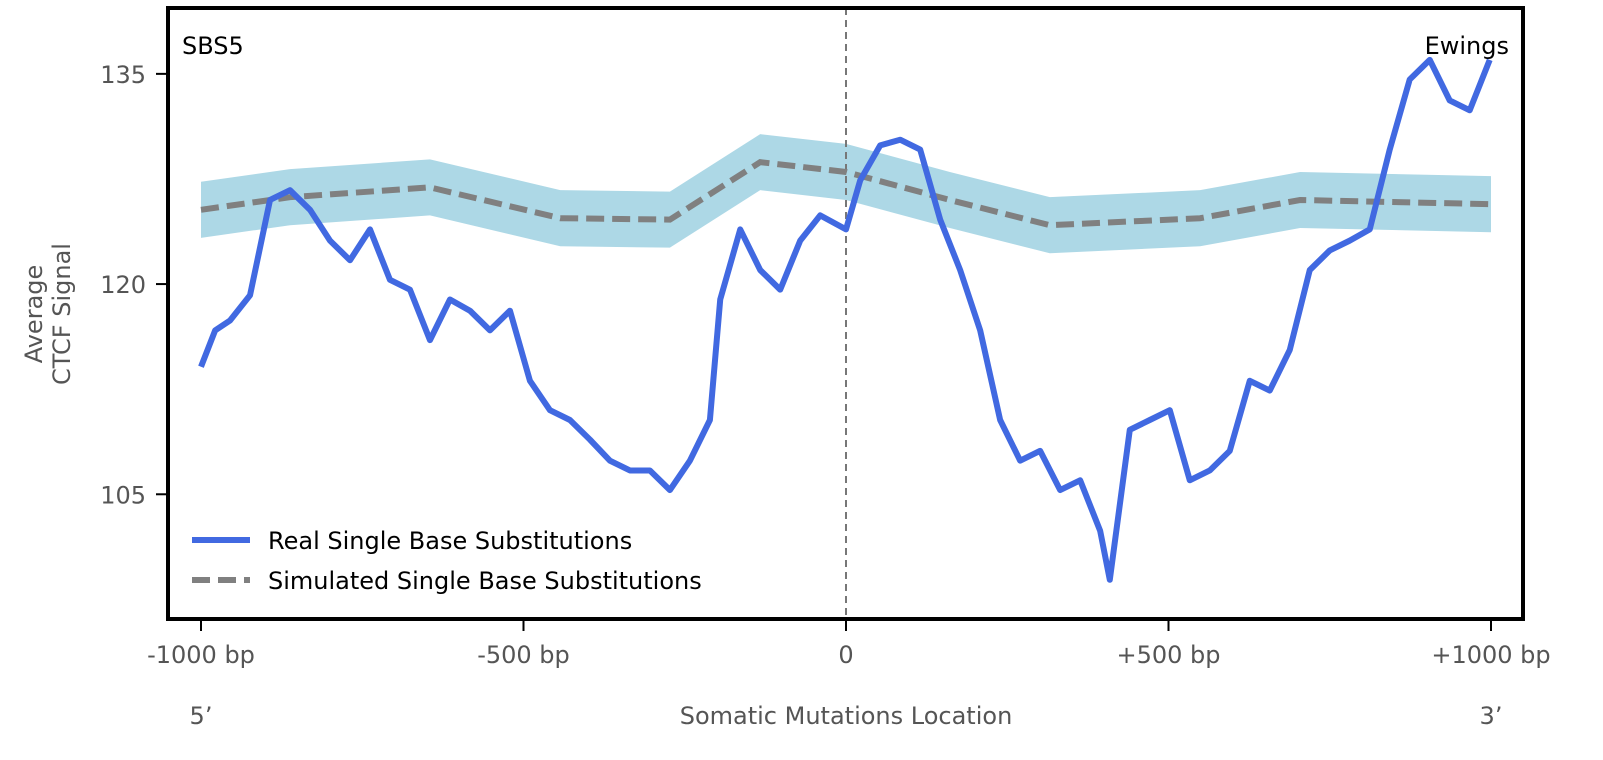 This screenshot has height=760, width=1603. I want to click on x-tick-label: +1000 bp, so click(1490, 655).